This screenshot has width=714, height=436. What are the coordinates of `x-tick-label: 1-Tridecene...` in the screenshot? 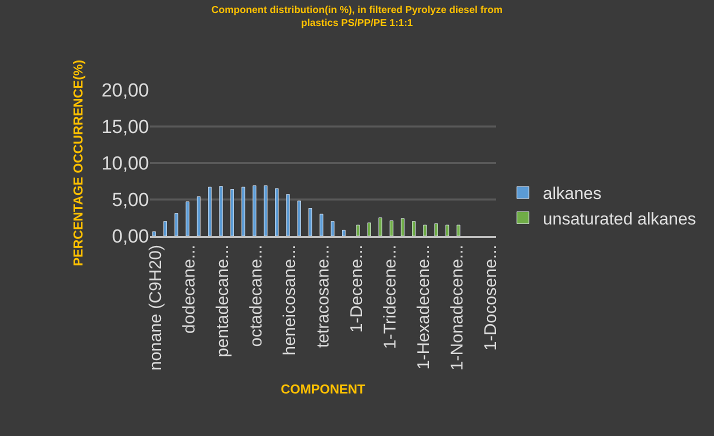 It's located at (390, 297).